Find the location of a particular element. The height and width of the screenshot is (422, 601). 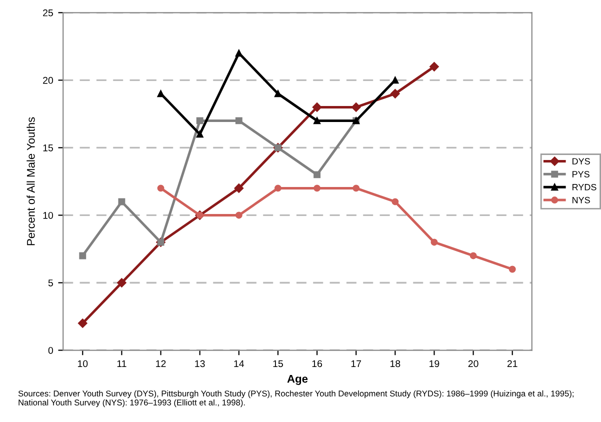

legend-label: NYS is located at coordinates (581, 200).